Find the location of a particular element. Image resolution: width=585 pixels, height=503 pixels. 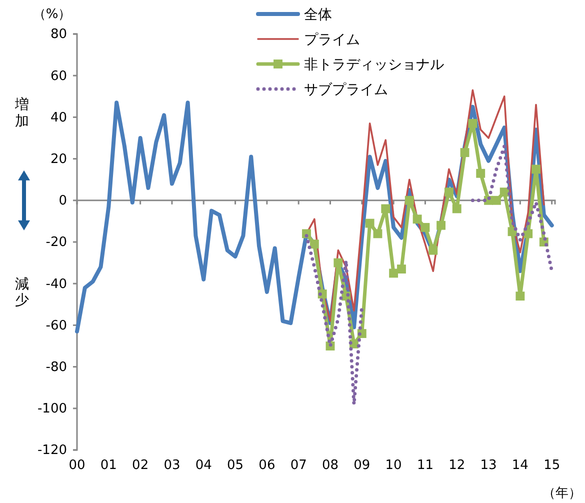

y-axis-title: （%） is located at coordinates (52, 14).